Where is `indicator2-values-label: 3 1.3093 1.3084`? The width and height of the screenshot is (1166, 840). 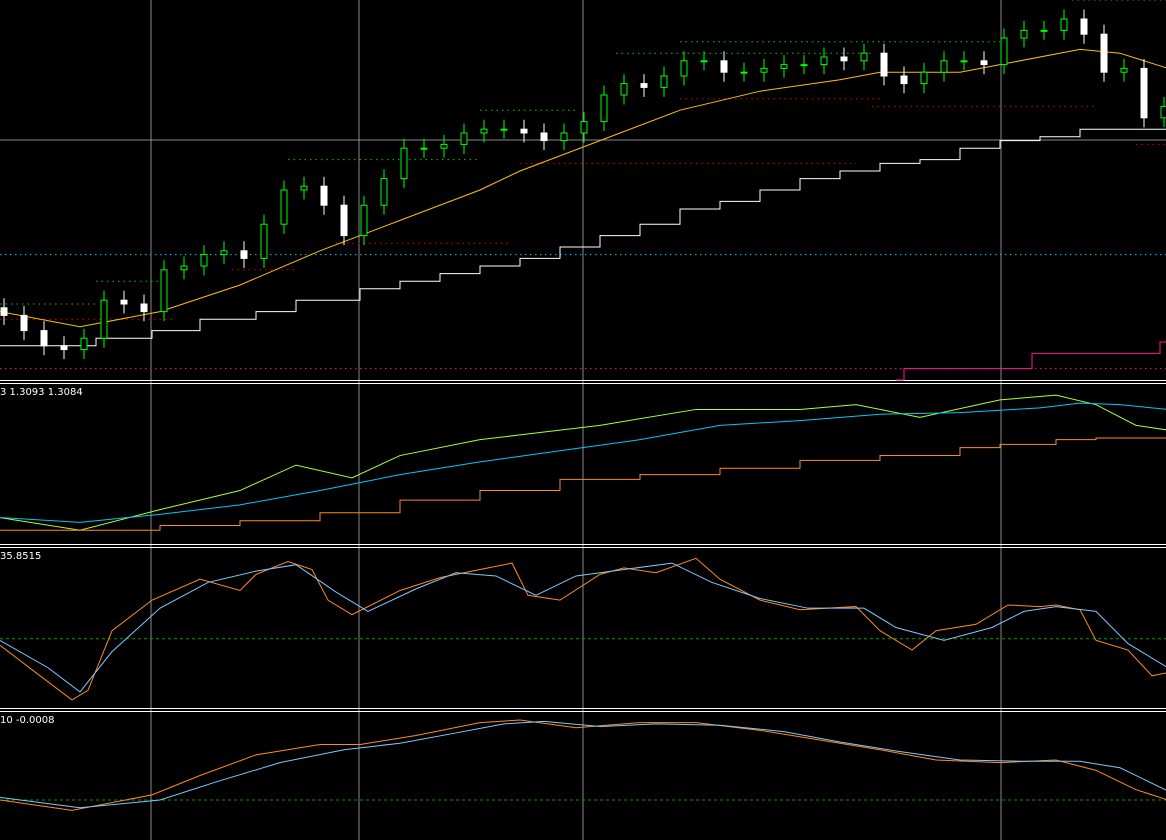
indicator2-values-label: 3 1.3093 1.3084 is located at coordinates (41, 392).